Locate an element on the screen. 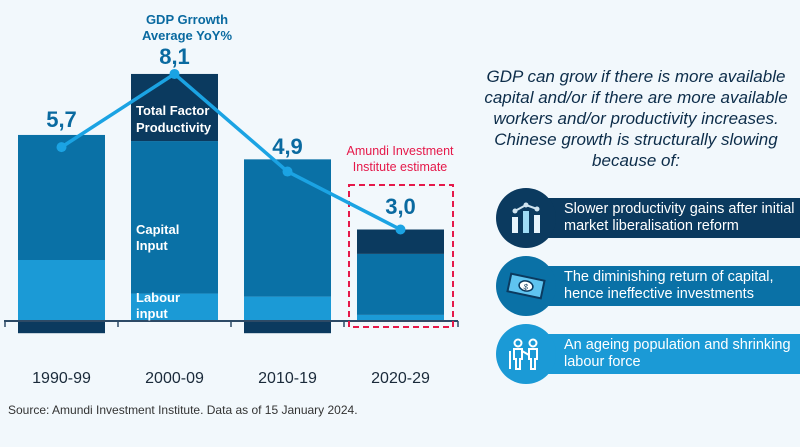 The image size is (800, 447). x-tick-label: 2010-19 is located at coordinates (287, 378).